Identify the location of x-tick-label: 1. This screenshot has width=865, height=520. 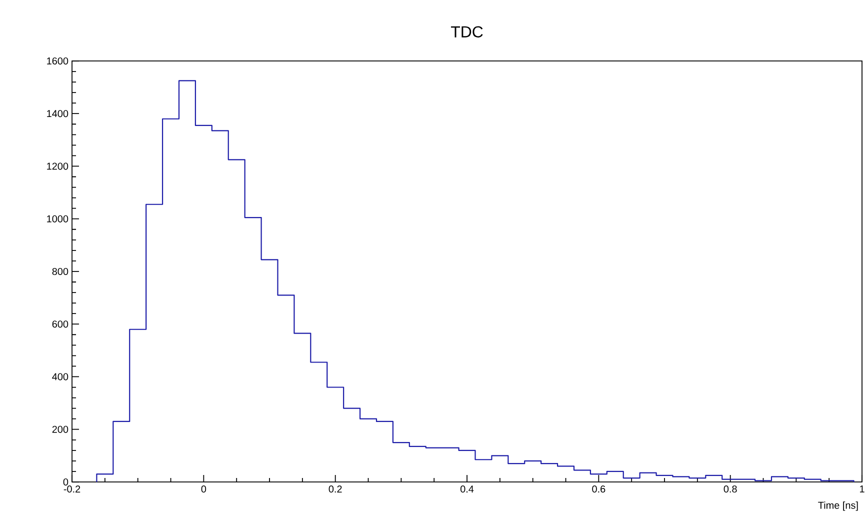
(862, 489).